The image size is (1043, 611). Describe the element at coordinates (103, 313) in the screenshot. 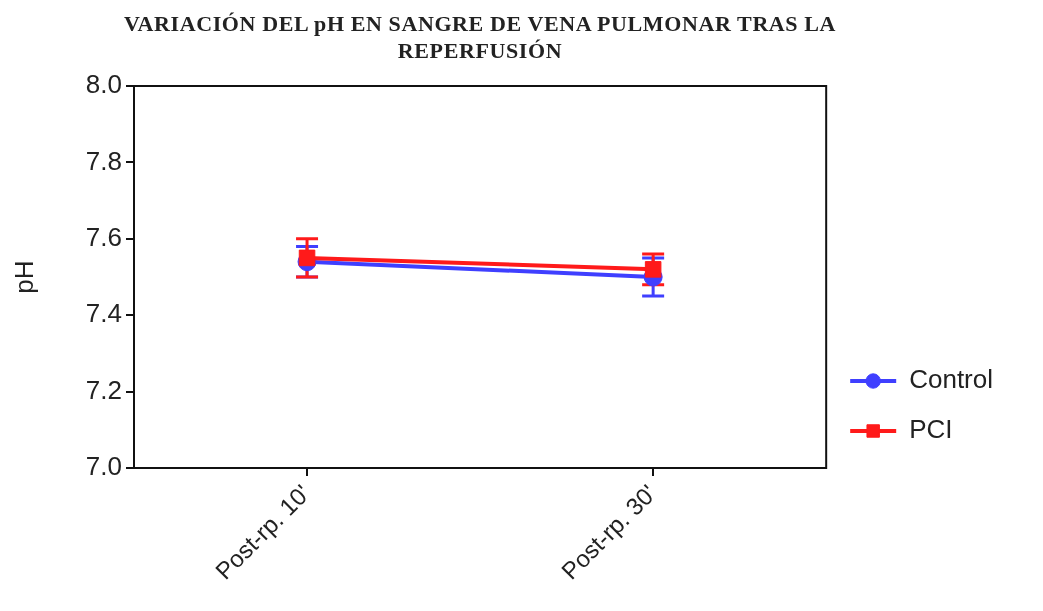

I see `y-tick-label: 7.4` at that location.